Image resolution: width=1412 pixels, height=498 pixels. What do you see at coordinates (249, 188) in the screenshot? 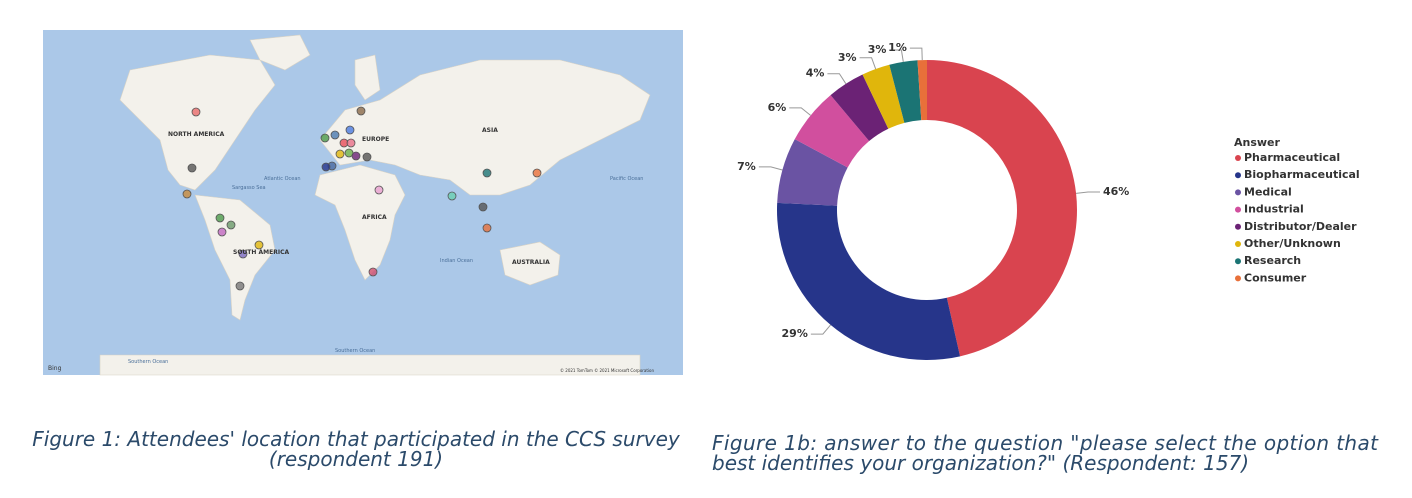
I see `ocean-label: Sargasso Sea` at bounding box center [249, 188].